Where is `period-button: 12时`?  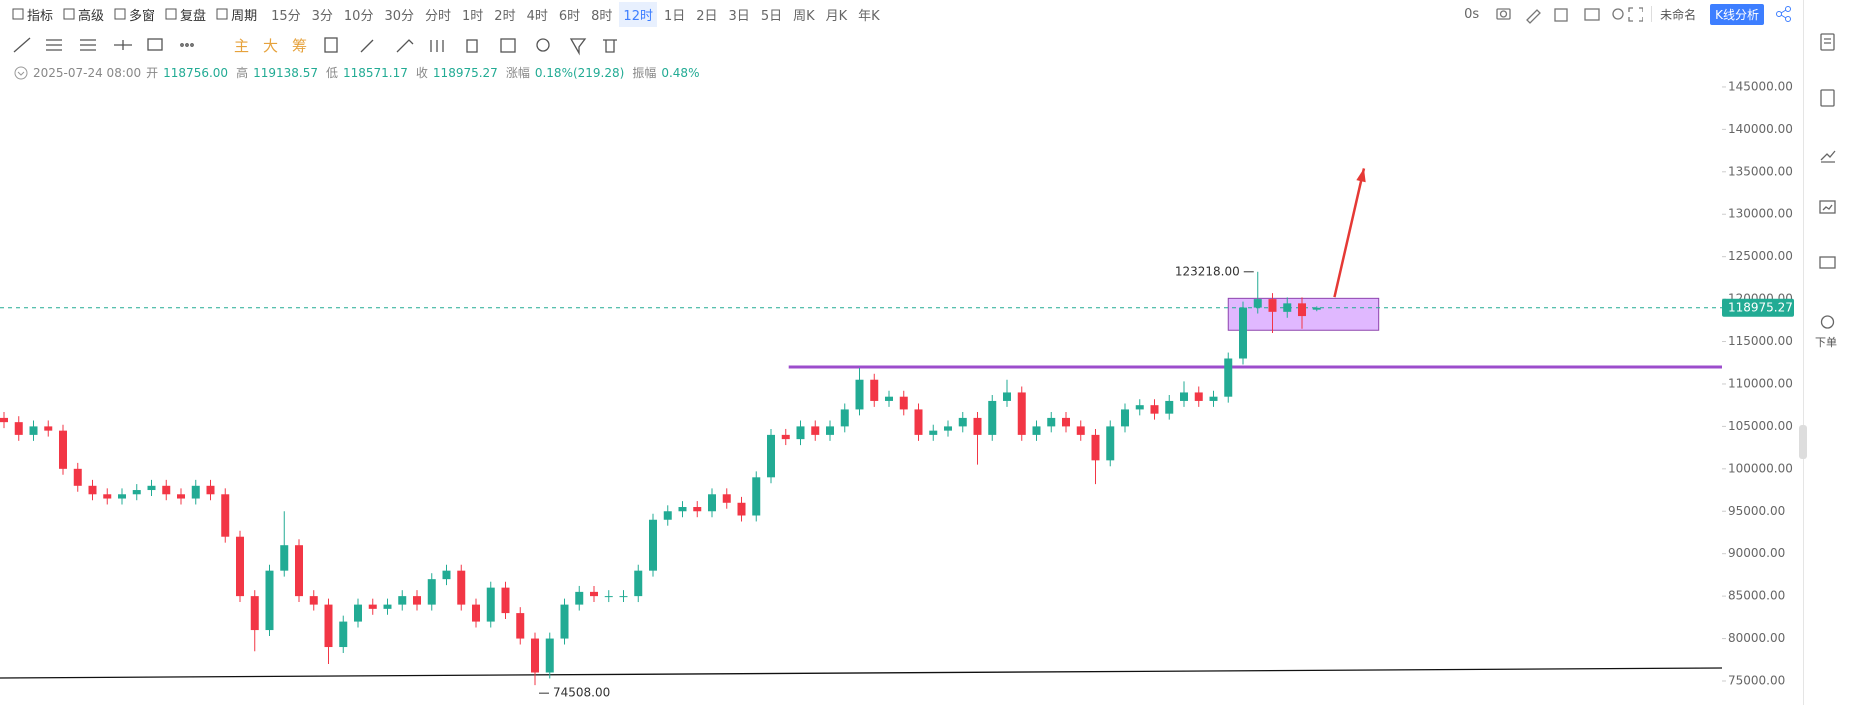 period-button: 12时 is located at coordinates (638, 14).